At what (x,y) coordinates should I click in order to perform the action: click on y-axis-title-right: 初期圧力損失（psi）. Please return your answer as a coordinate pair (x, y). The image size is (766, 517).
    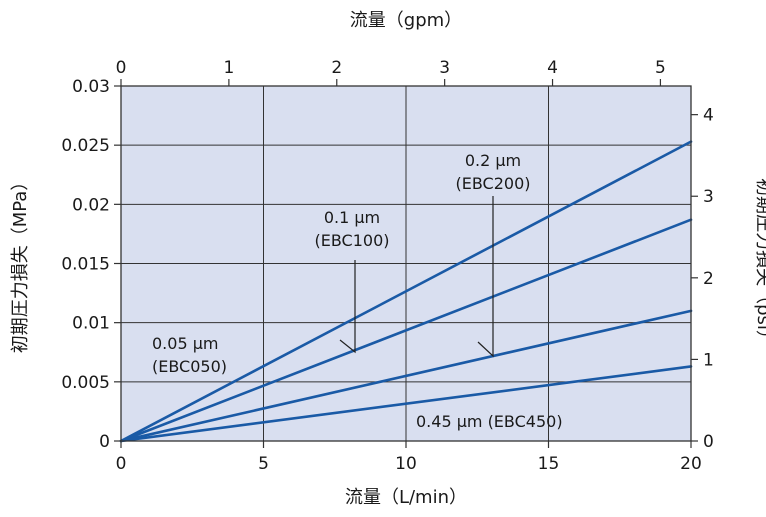
    Looking at the image, I should click on (759, 263).